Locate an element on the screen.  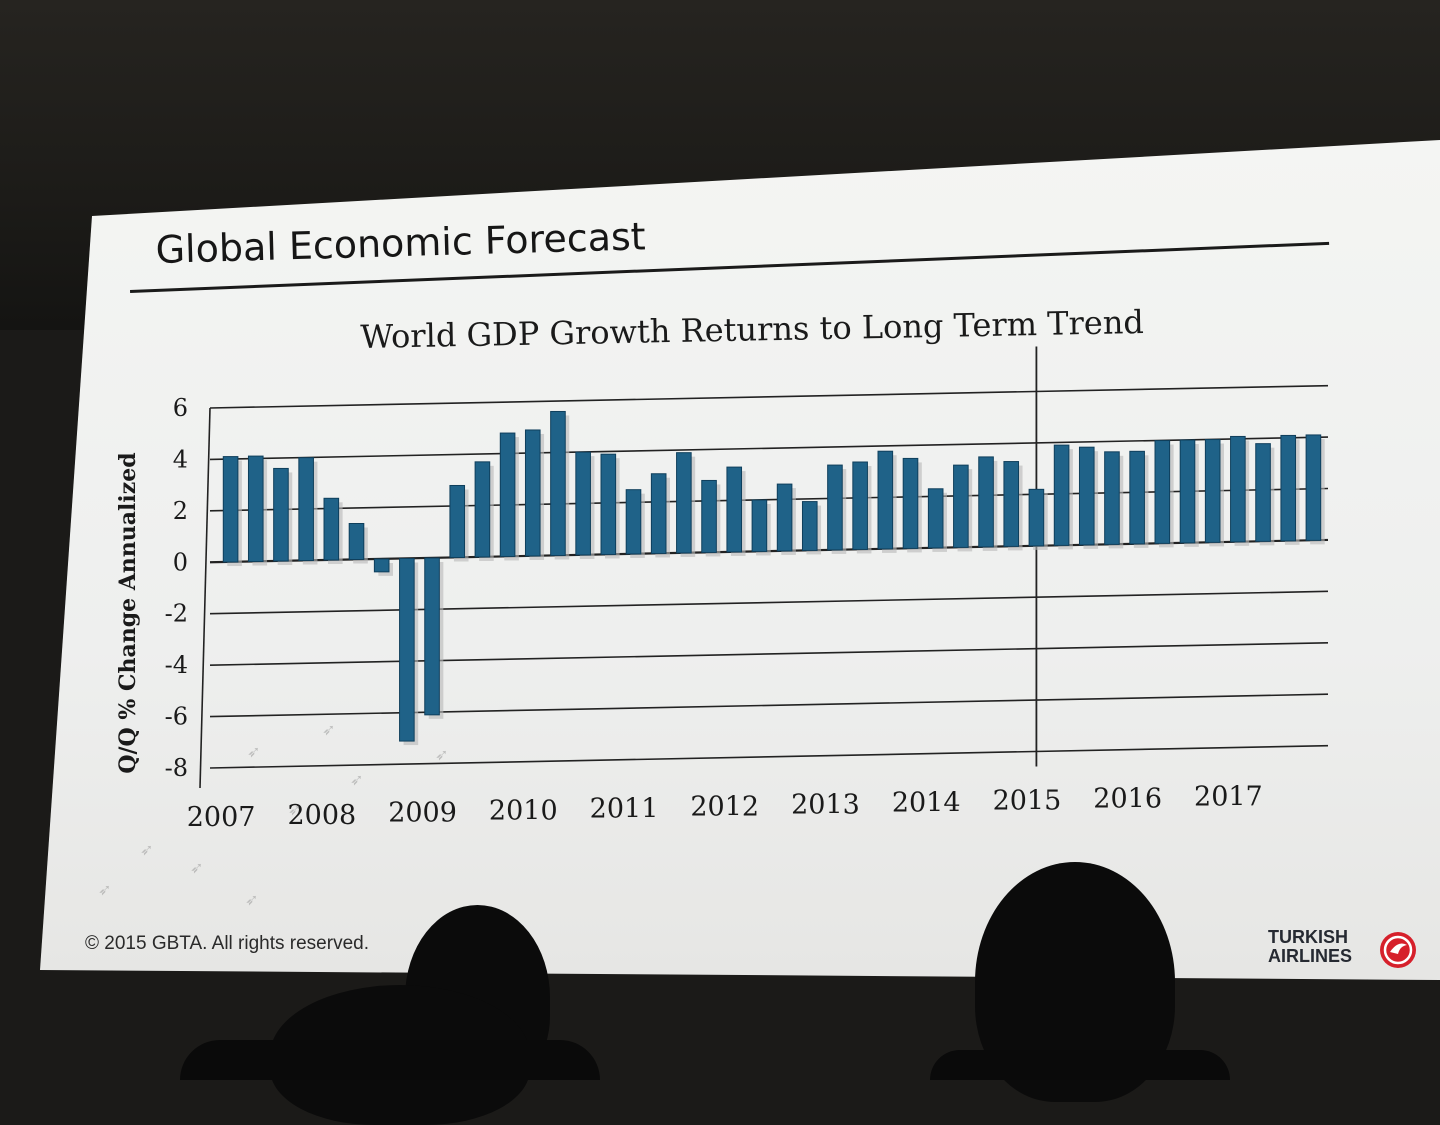
turkish-airlines-logo: TURKISH AIRLINES is located at coordinates (1342, 949).